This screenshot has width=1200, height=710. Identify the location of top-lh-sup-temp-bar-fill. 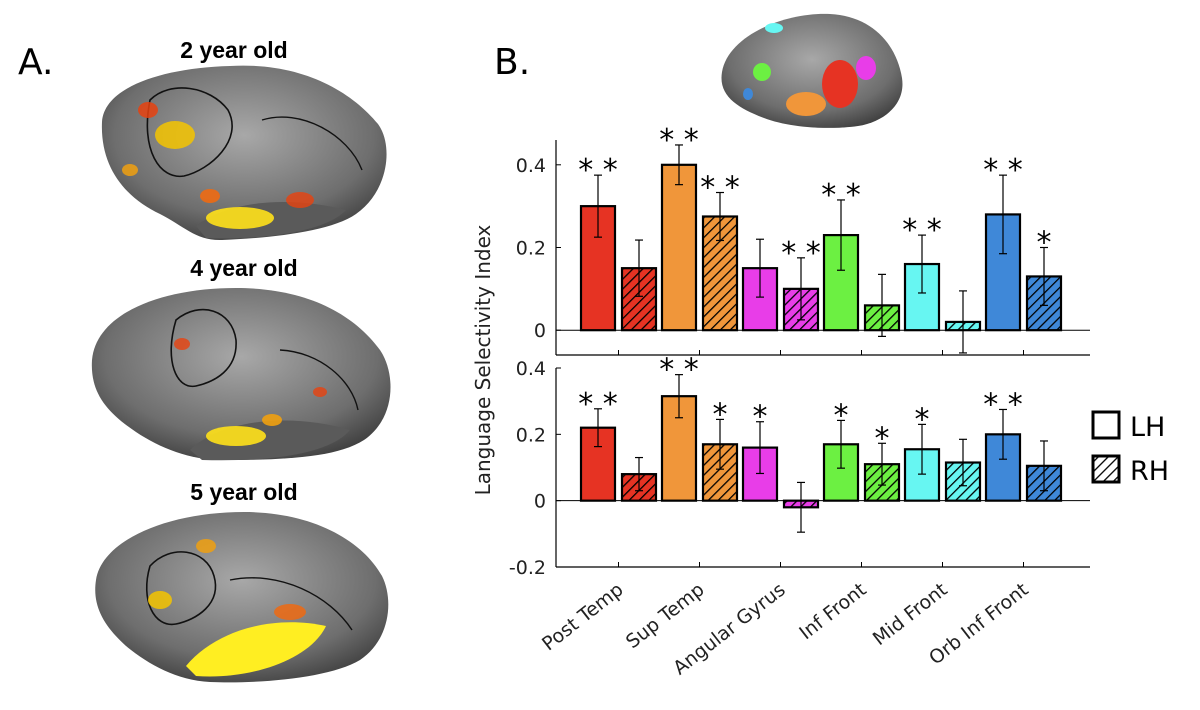
(679, 247).